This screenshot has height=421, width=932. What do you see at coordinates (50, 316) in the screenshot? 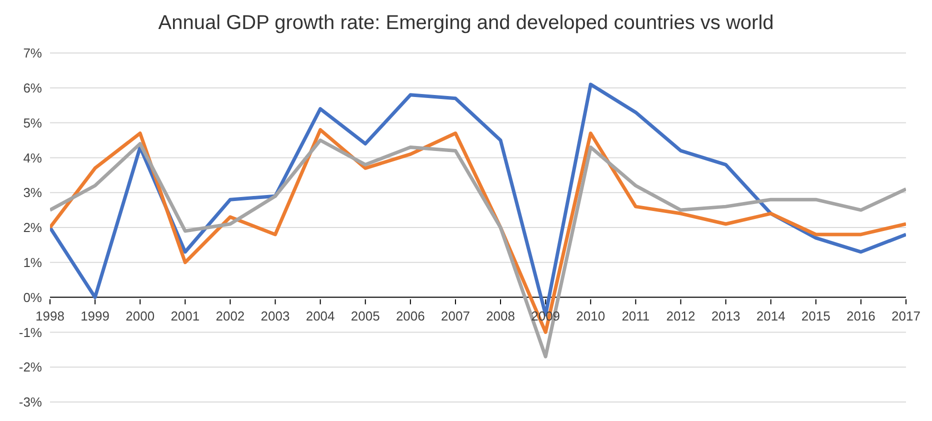
I see `x-tick-label: 1998` at bounding box center [50, 316].